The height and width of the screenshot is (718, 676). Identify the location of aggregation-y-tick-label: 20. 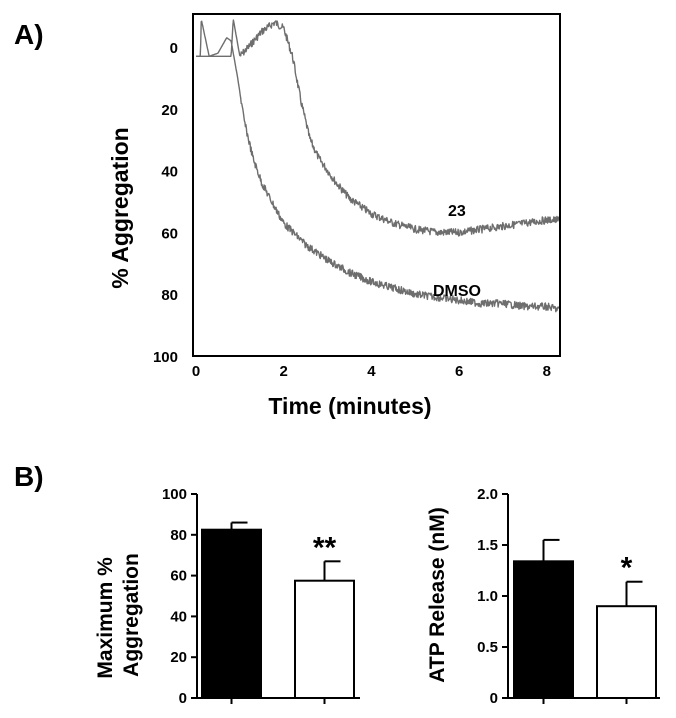
(169, 110).